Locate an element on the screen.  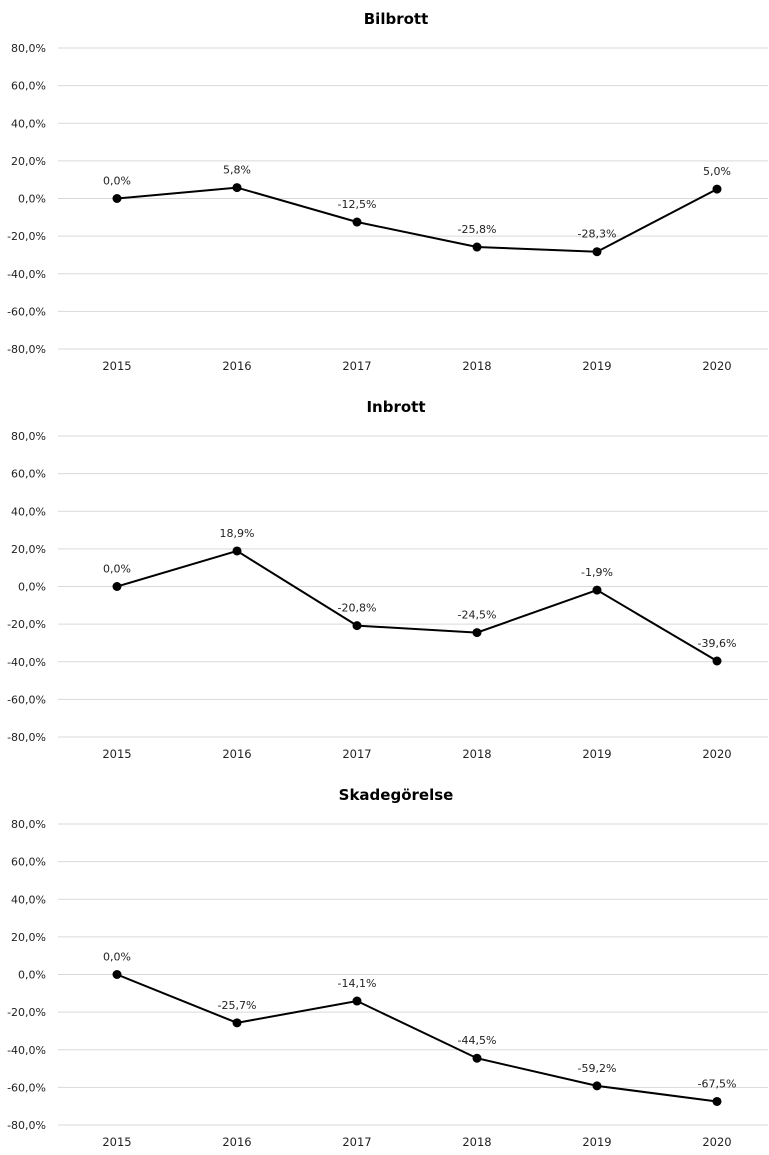
data-label: -28,3% is located at coordinates (597, 234).